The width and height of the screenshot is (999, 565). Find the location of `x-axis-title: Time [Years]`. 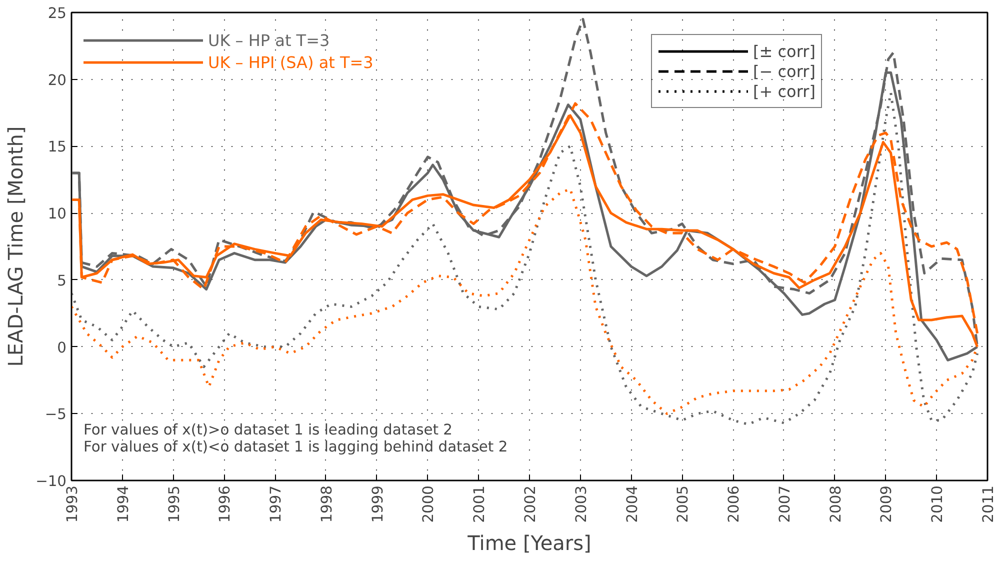

x-axis-title: Time [Years] is located at coordinates (529, 542).